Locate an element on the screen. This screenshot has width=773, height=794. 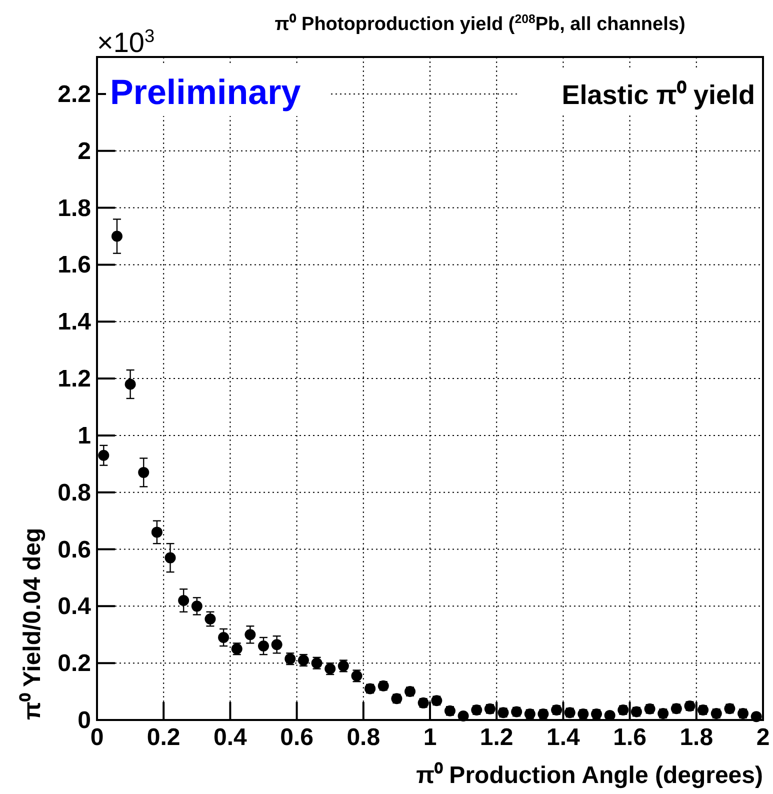
x-tick-label: 1.4 is located at coordinates (563, 737).